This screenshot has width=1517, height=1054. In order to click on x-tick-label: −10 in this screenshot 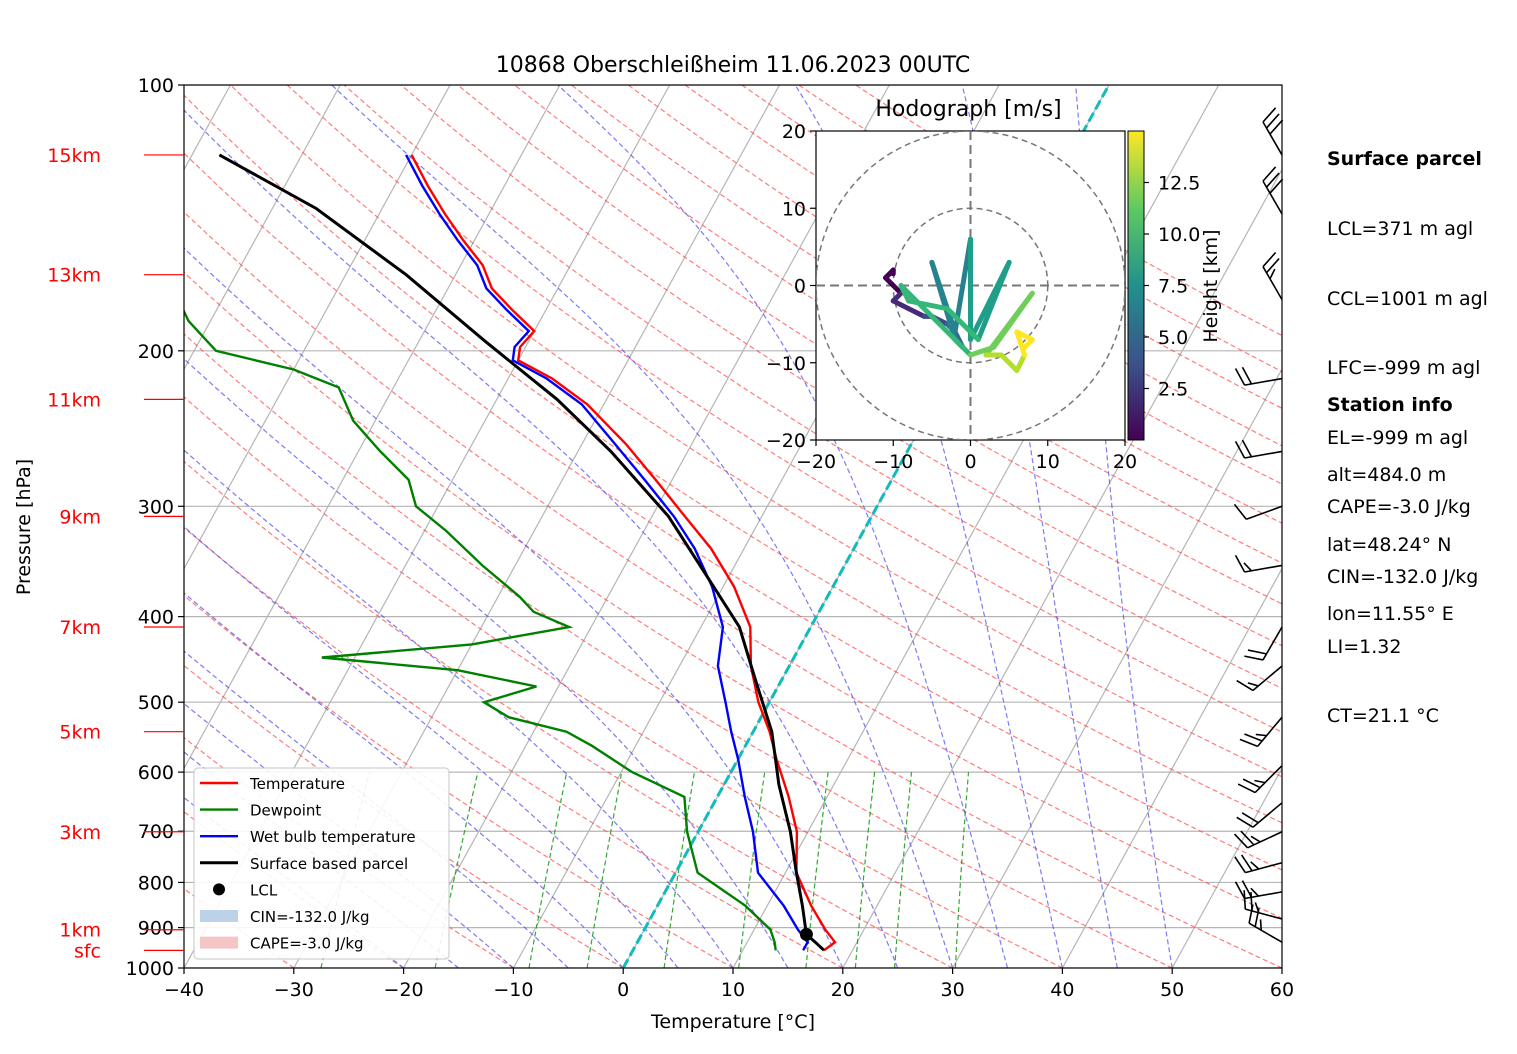, I will do `click(513, 990)`.